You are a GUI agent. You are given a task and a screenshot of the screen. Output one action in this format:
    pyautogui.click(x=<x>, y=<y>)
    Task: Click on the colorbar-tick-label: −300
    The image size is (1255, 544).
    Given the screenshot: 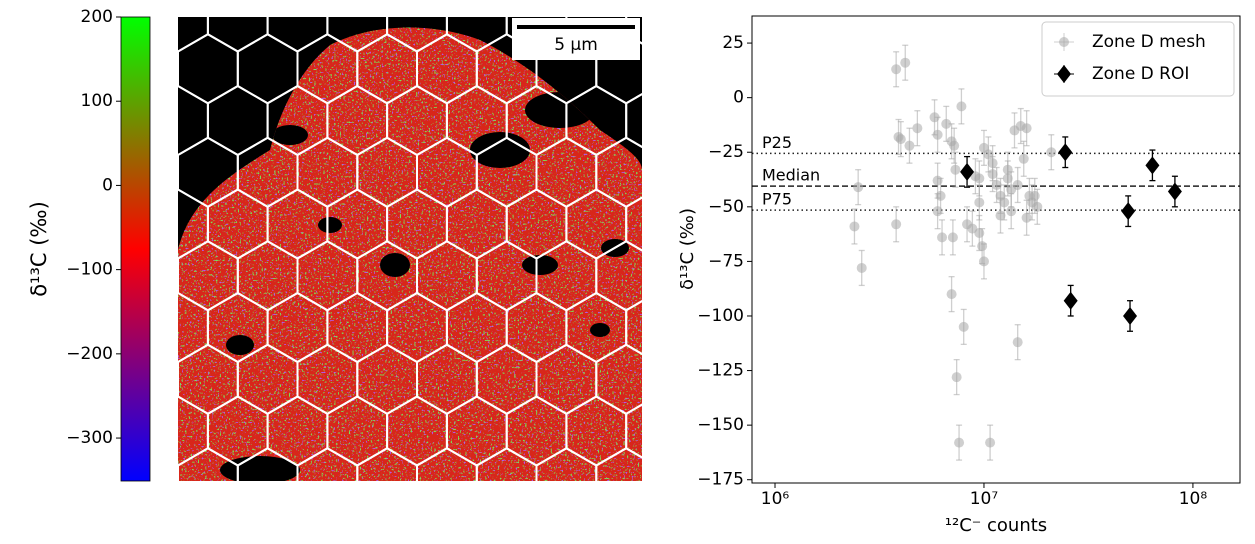 What is the action you would take?
    pyautogui.click(x=89, y=438)
    